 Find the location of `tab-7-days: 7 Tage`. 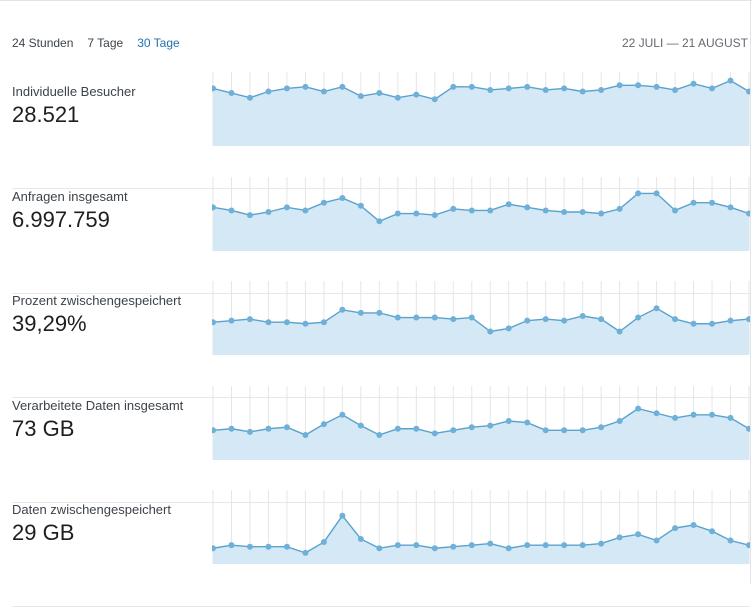

tab-7-days: 7 Tage is located at coordinates (105, 43).